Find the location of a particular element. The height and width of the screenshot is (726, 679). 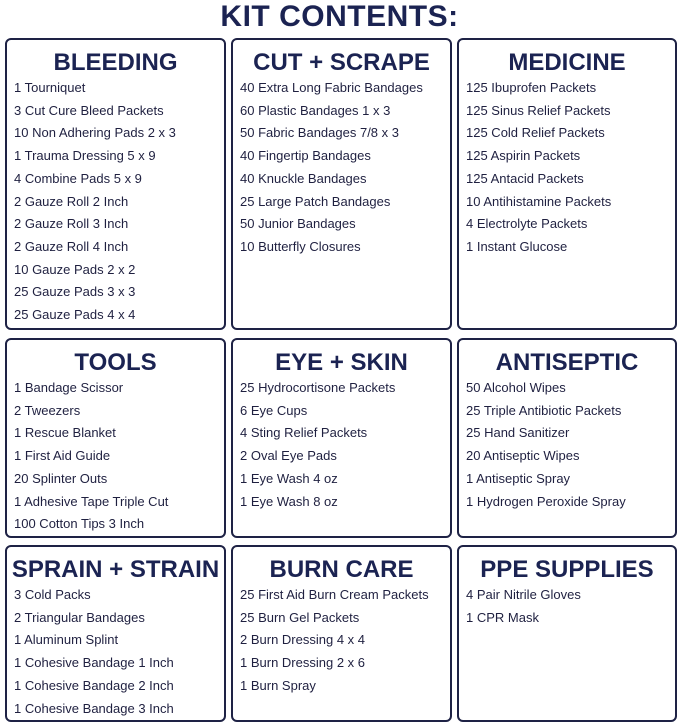

page-title: KIT CONTENTS: is located at coordinates (339, 16).